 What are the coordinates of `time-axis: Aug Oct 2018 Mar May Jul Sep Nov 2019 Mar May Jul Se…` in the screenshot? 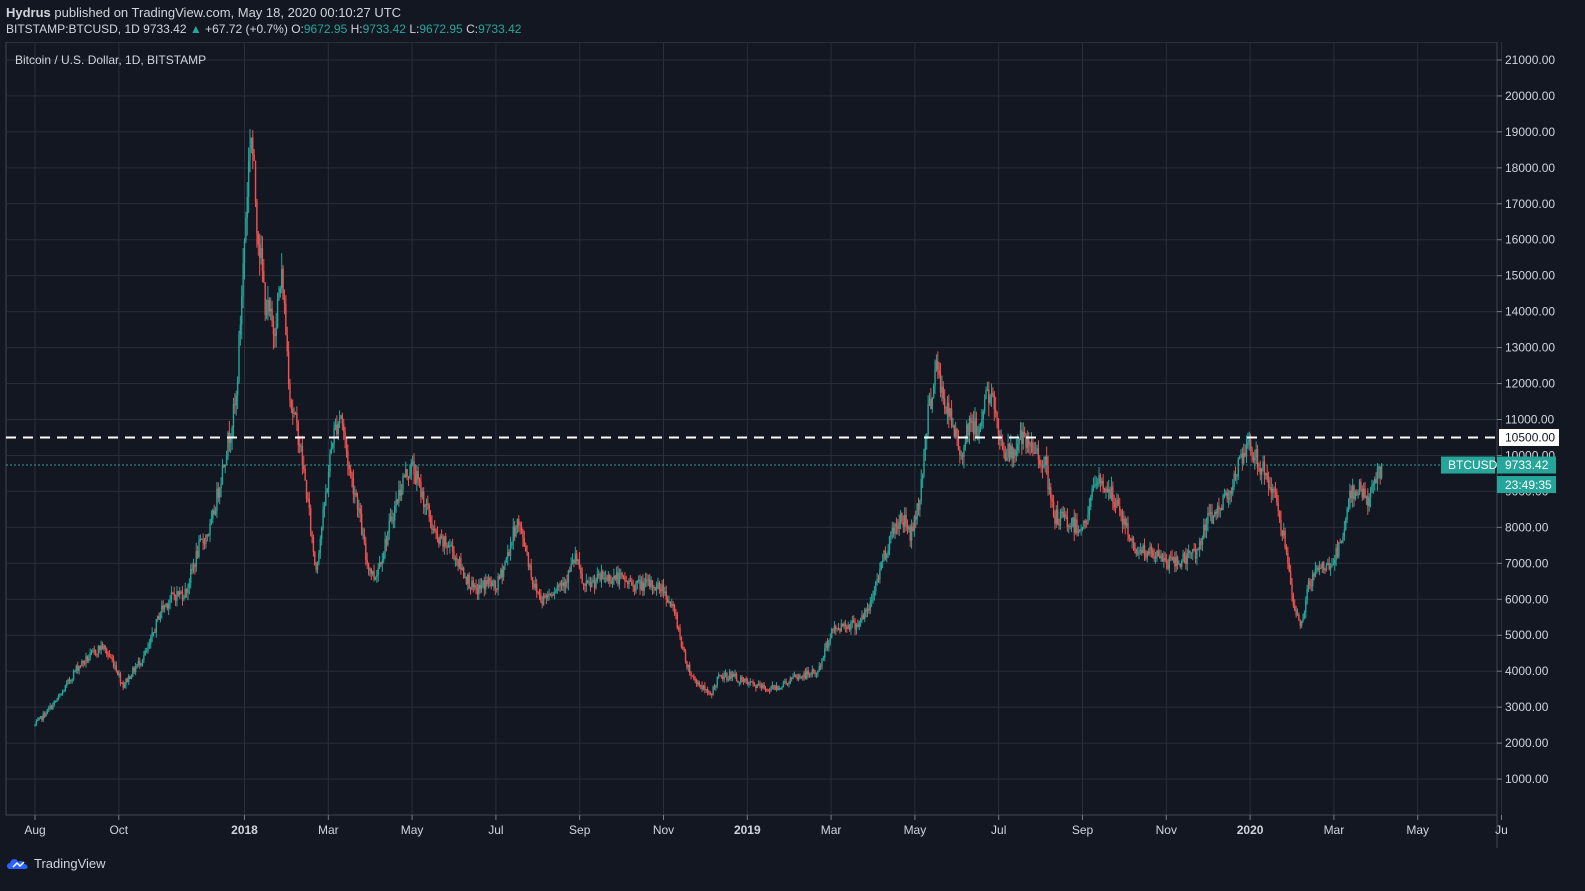 It's located at (766, 826).